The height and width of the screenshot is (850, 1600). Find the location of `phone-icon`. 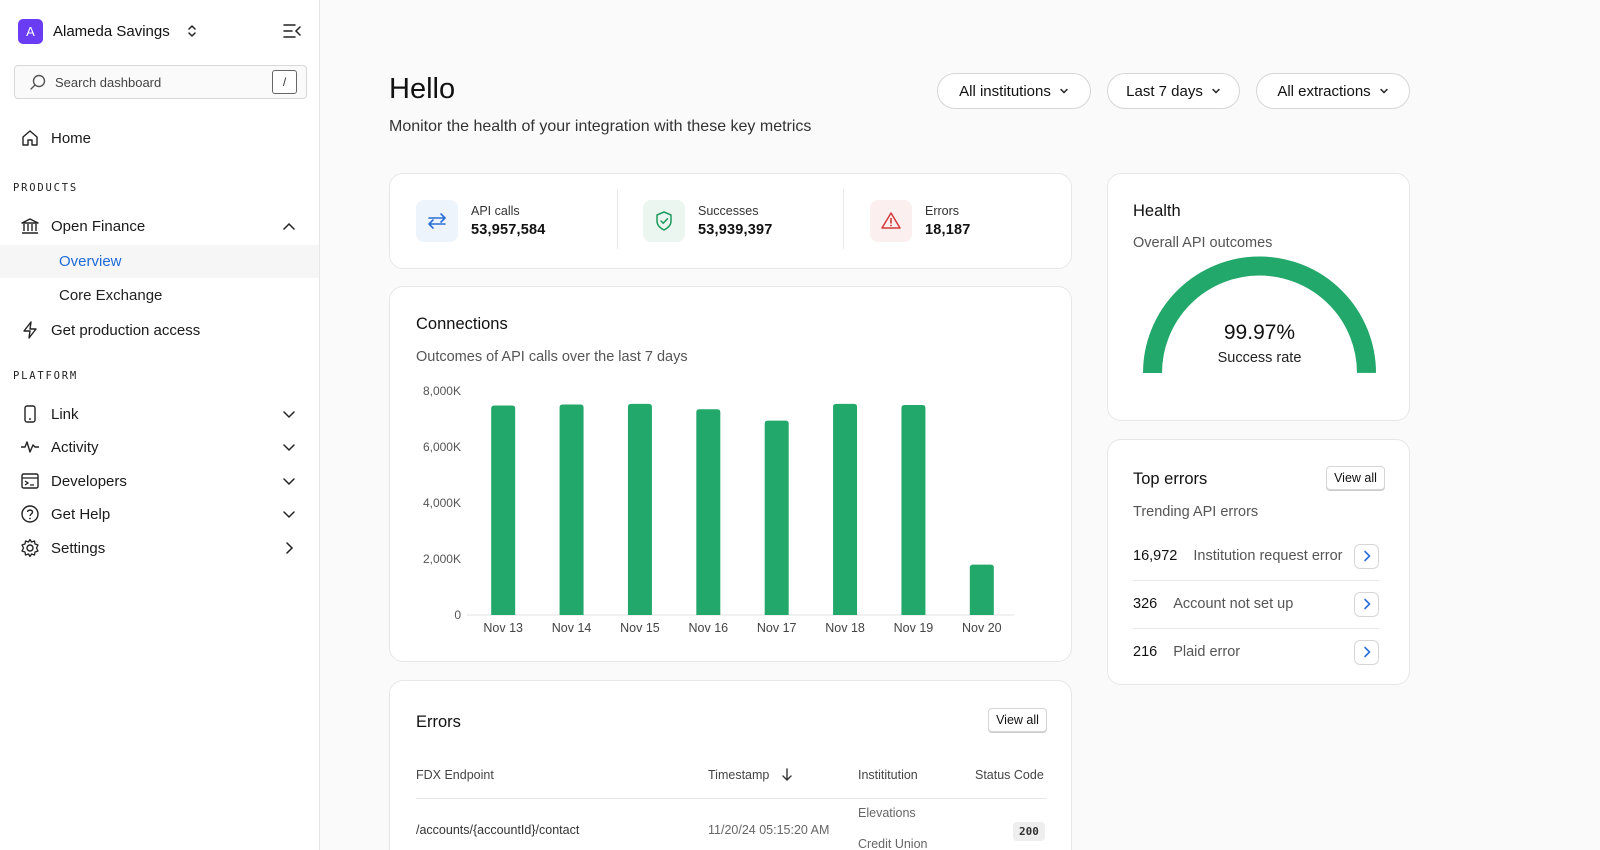

phone-icon is located at coordinates (30, 414).